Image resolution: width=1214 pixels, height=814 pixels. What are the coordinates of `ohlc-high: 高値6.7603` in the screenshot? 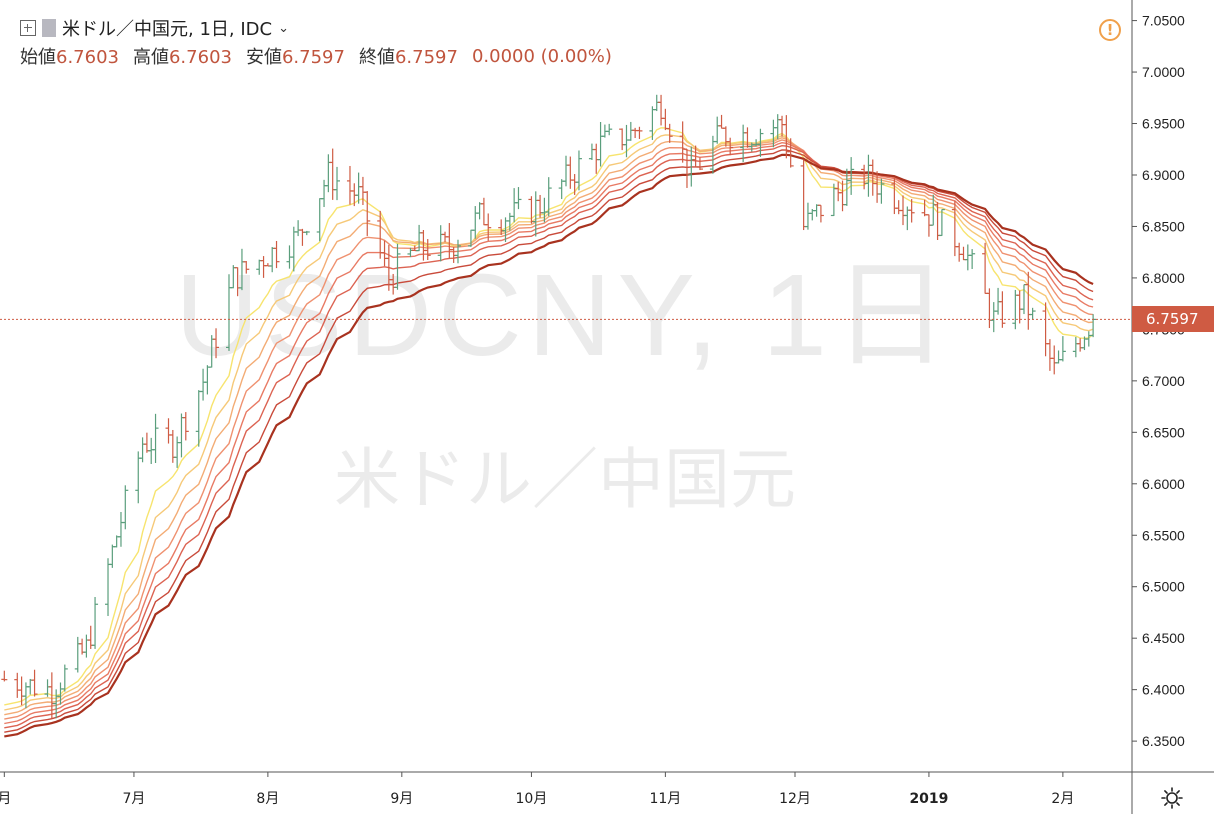 It's located at (182, 57).